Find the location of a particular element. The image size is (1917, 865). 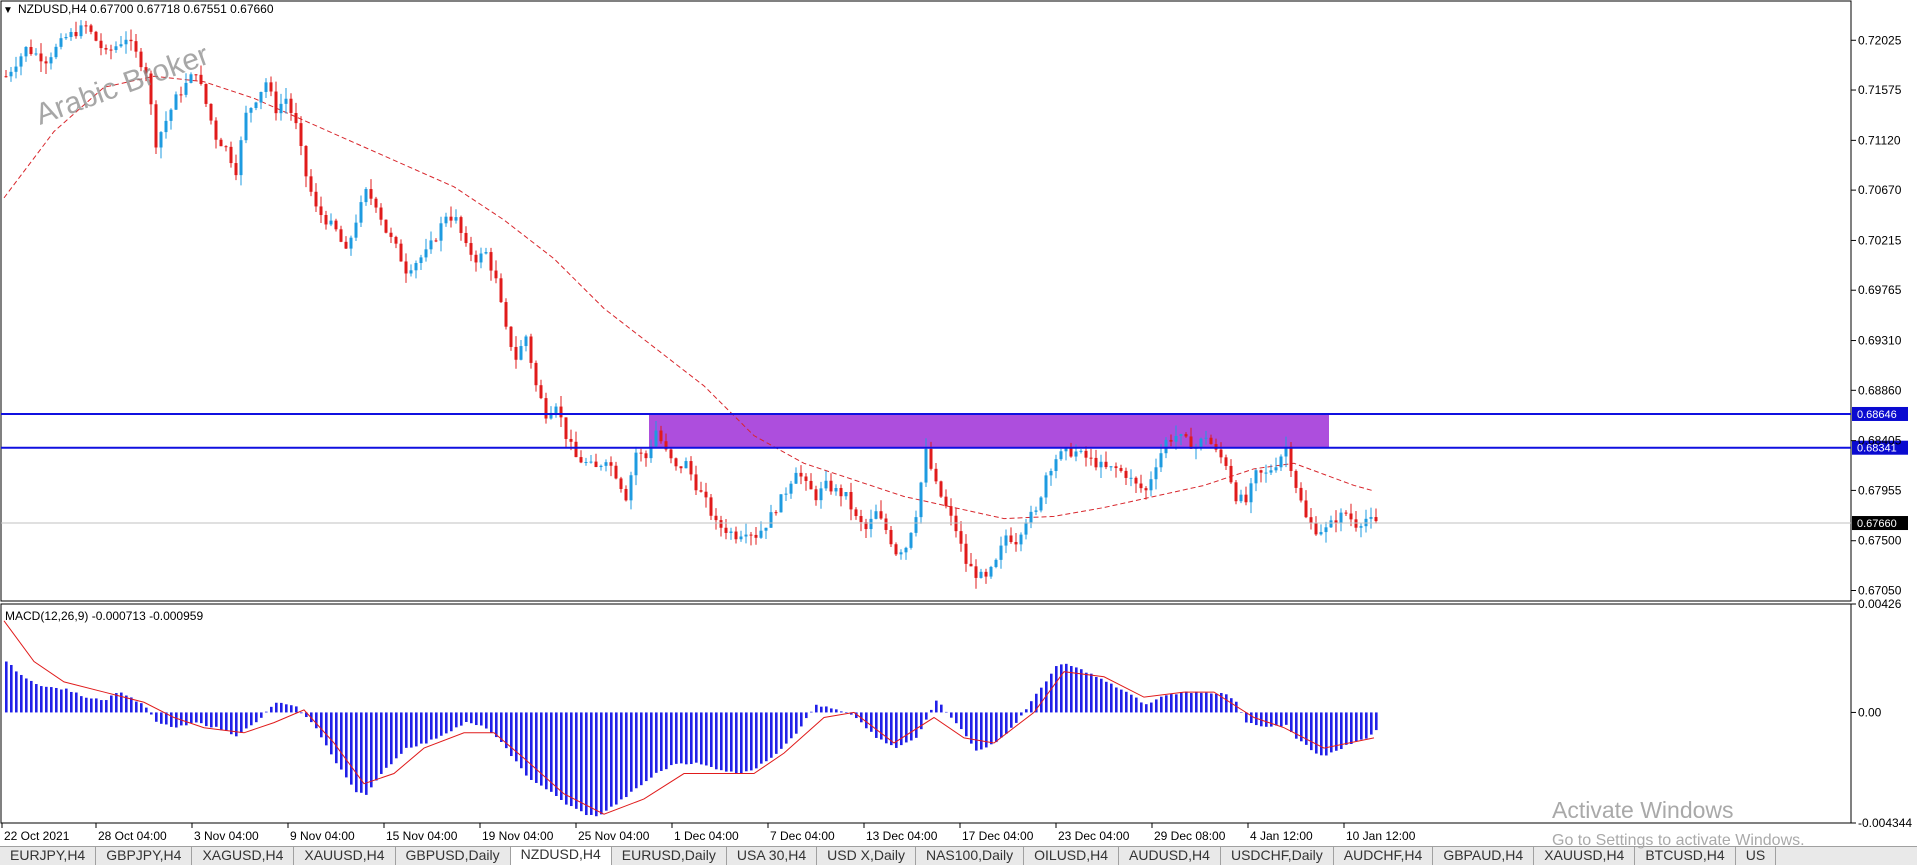

chart-tab: GBPUSD,Daily is located at coordinates (453, 856).